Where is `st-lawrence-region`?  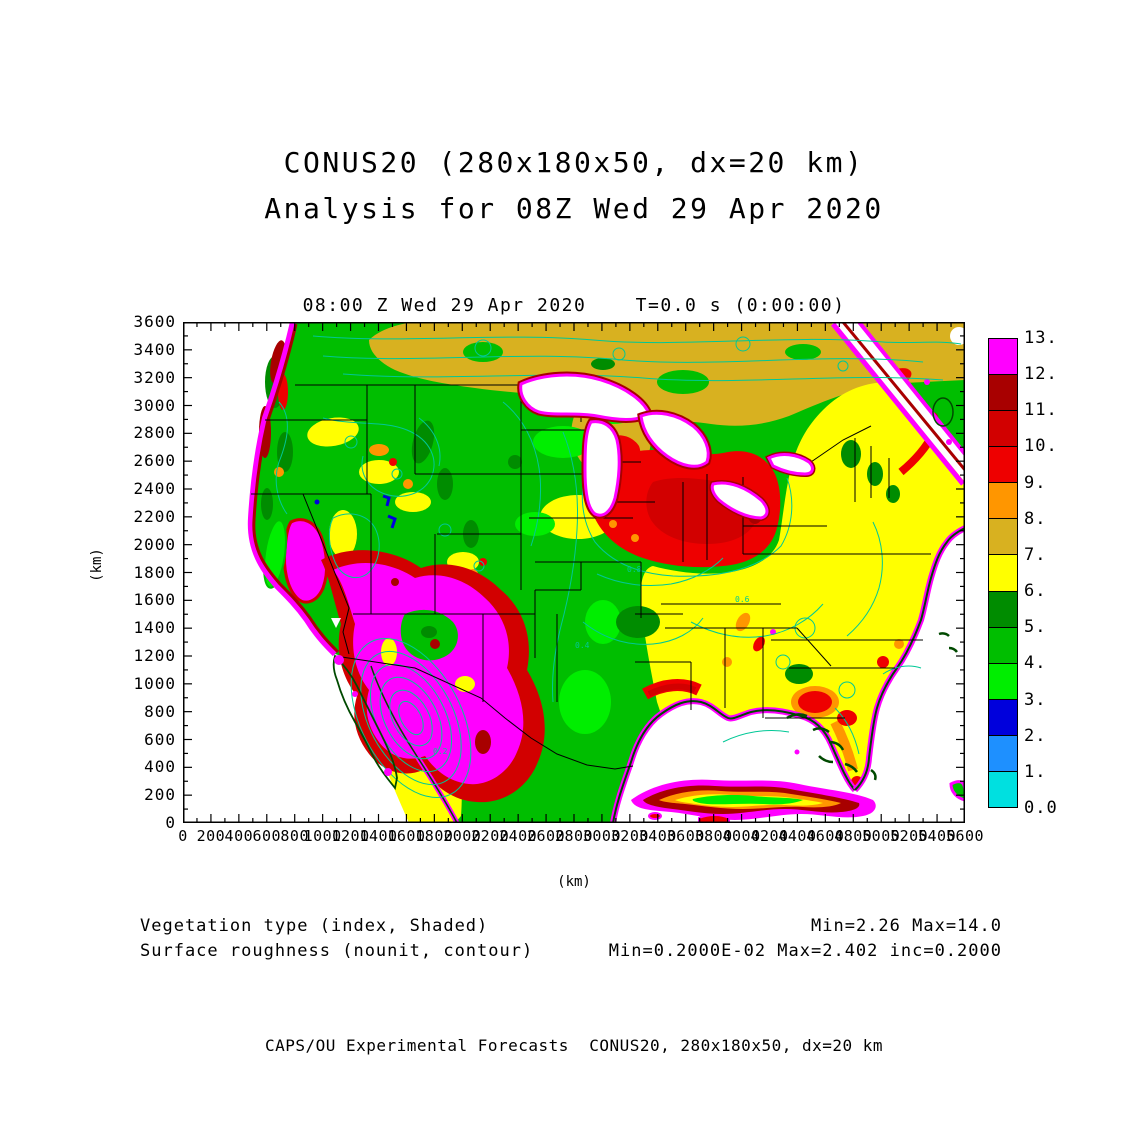 st-lawrence-region is located at coordinates (898, 404).